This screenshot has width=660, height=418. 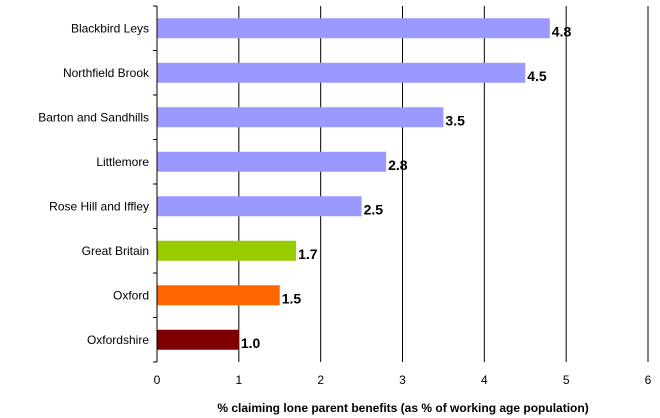 What do you see at coordinates (292, 298) in the screenshot?
I see `value-label: 1.5` at bounding box center [292, 298].